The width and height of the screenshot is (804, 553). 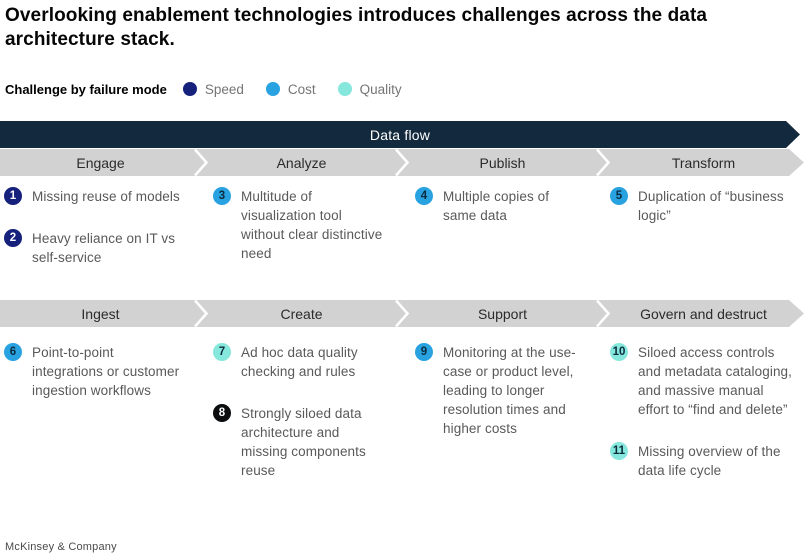 I want to click on stage-analyze: Analyze, so click(x=301, y=162).